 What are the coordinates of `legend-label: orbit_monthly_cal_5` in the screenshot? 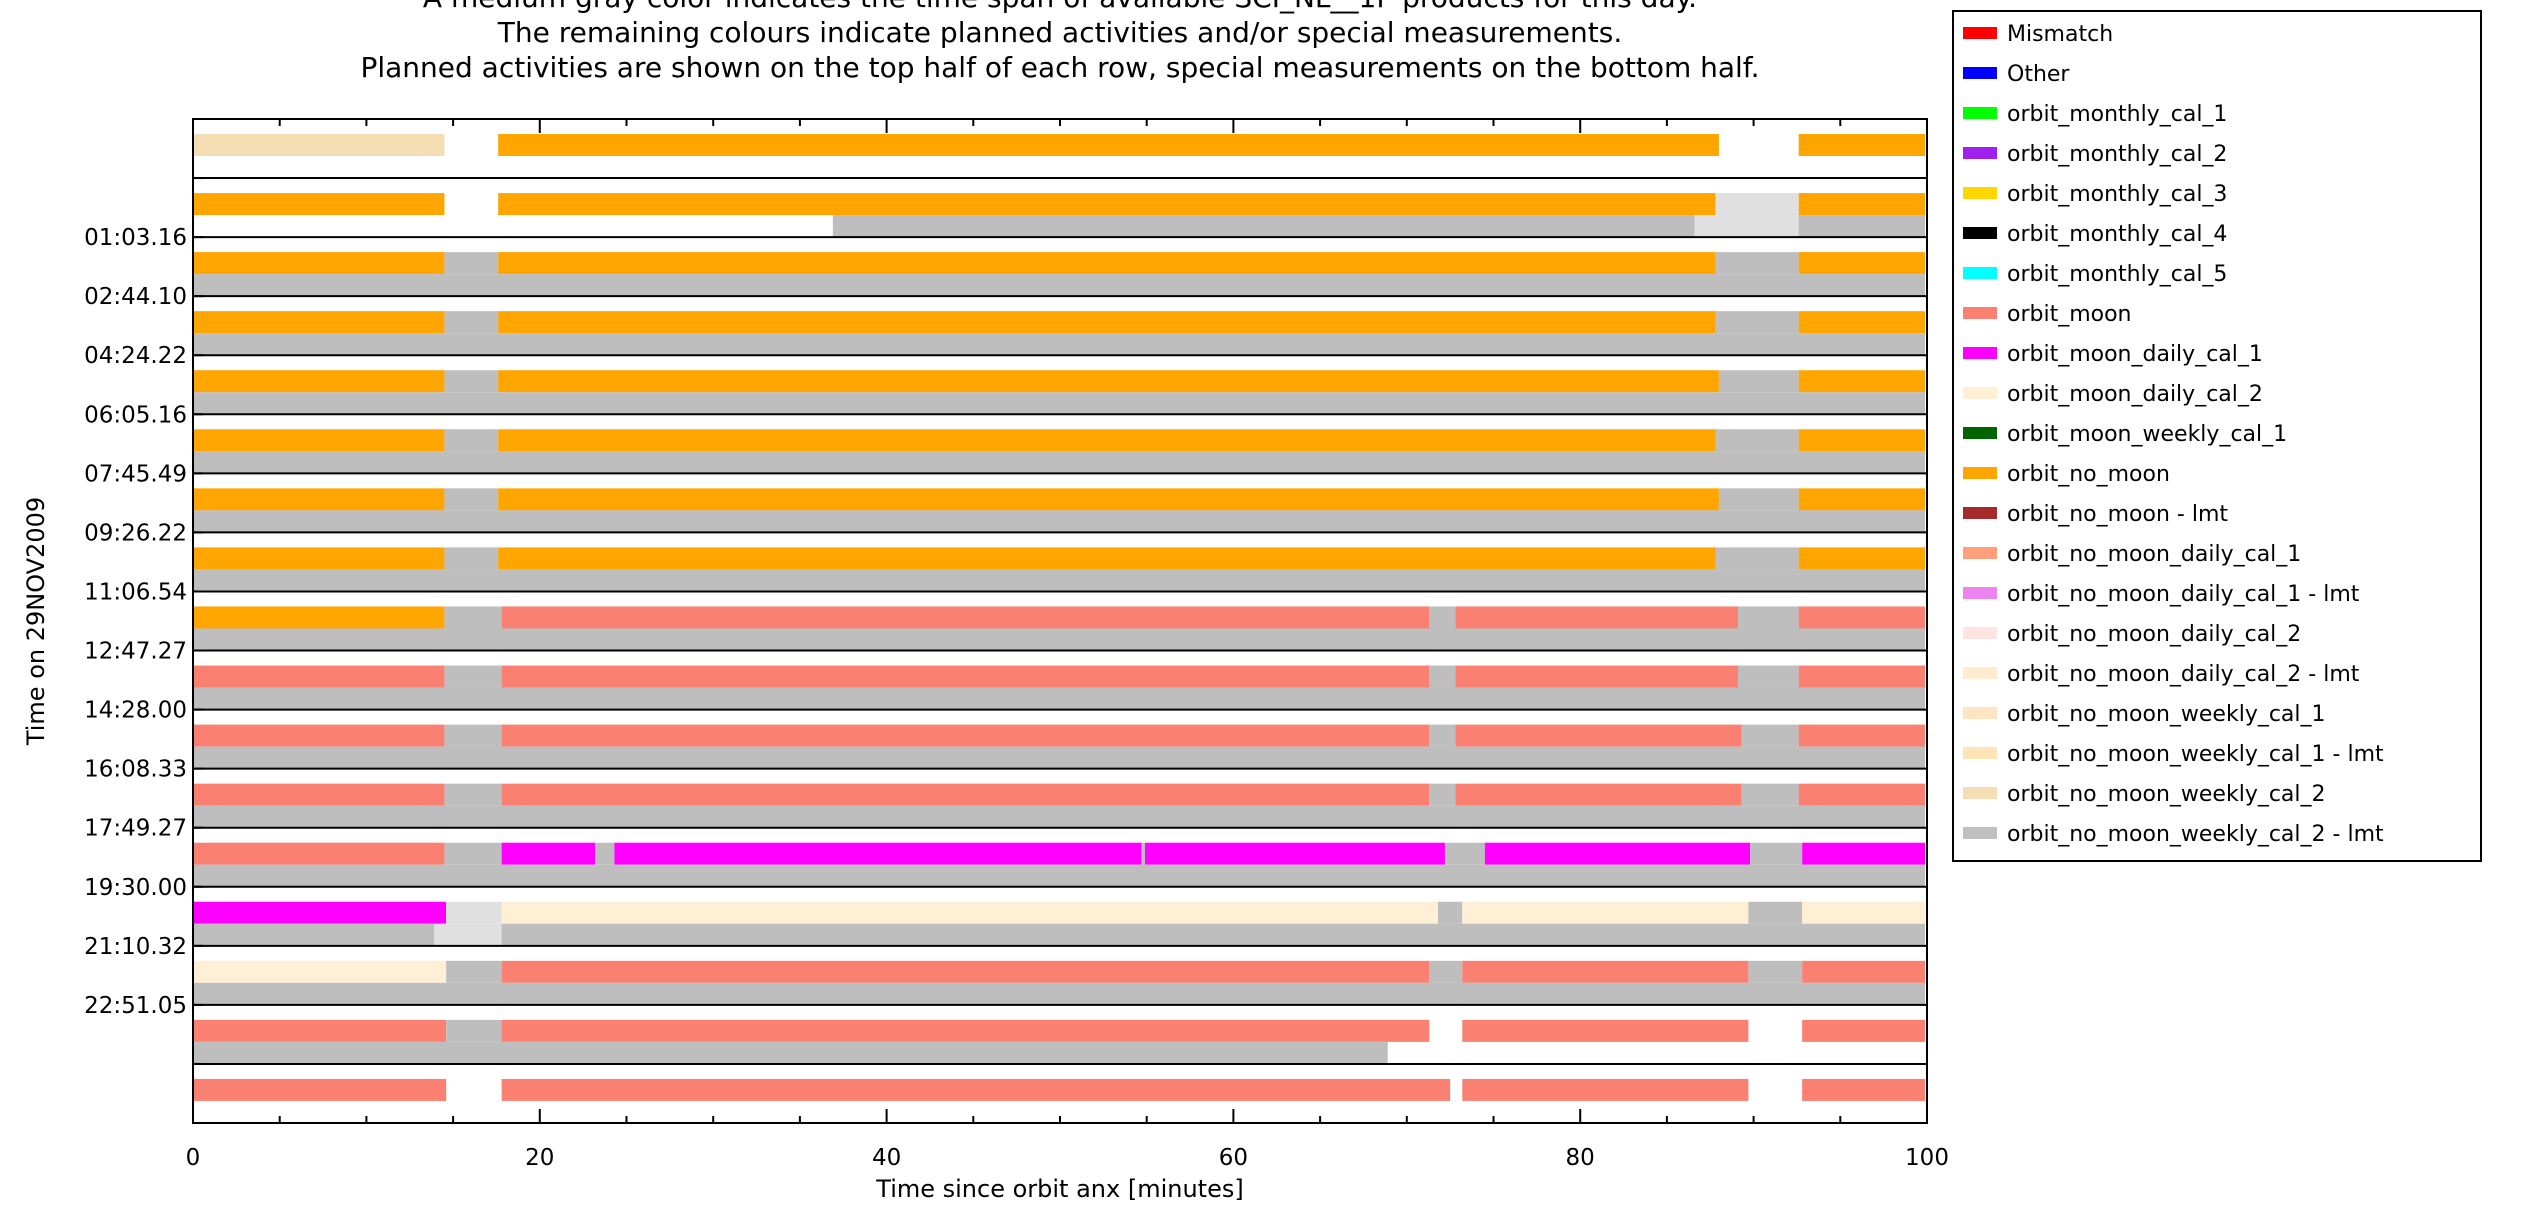 It's located at (2117, 274).